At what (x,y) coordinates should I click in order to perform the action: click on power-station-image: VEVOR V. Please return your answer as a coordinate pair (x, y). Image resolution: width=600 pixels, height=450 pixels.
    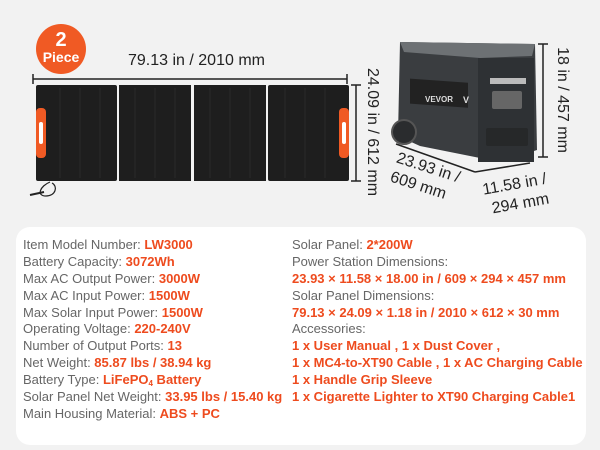
    Looking at the image, I should click on (464, 102).